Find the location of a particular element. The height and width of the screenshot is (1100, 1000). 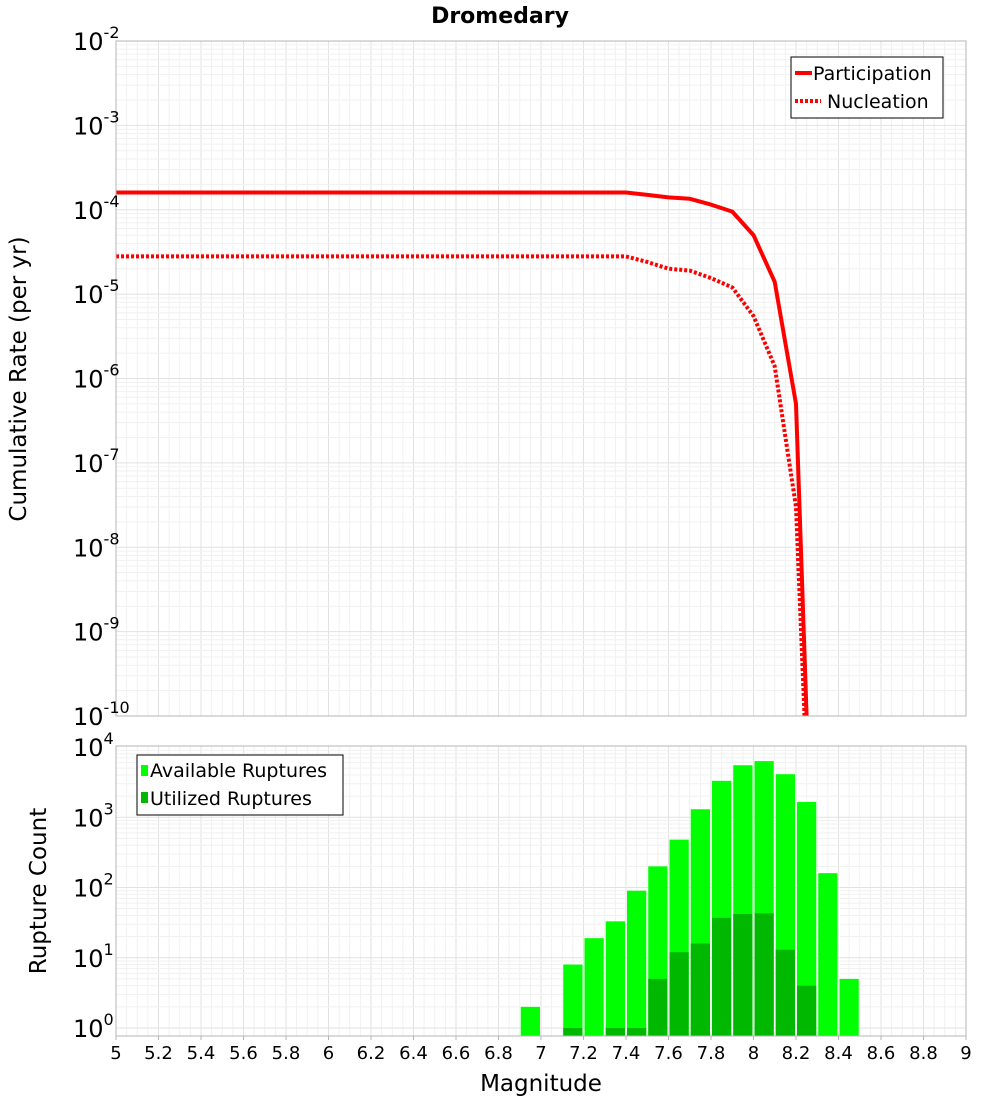

count-legend: Available Ruptures Utilized Ruptures is located at coordinates (240, 785).